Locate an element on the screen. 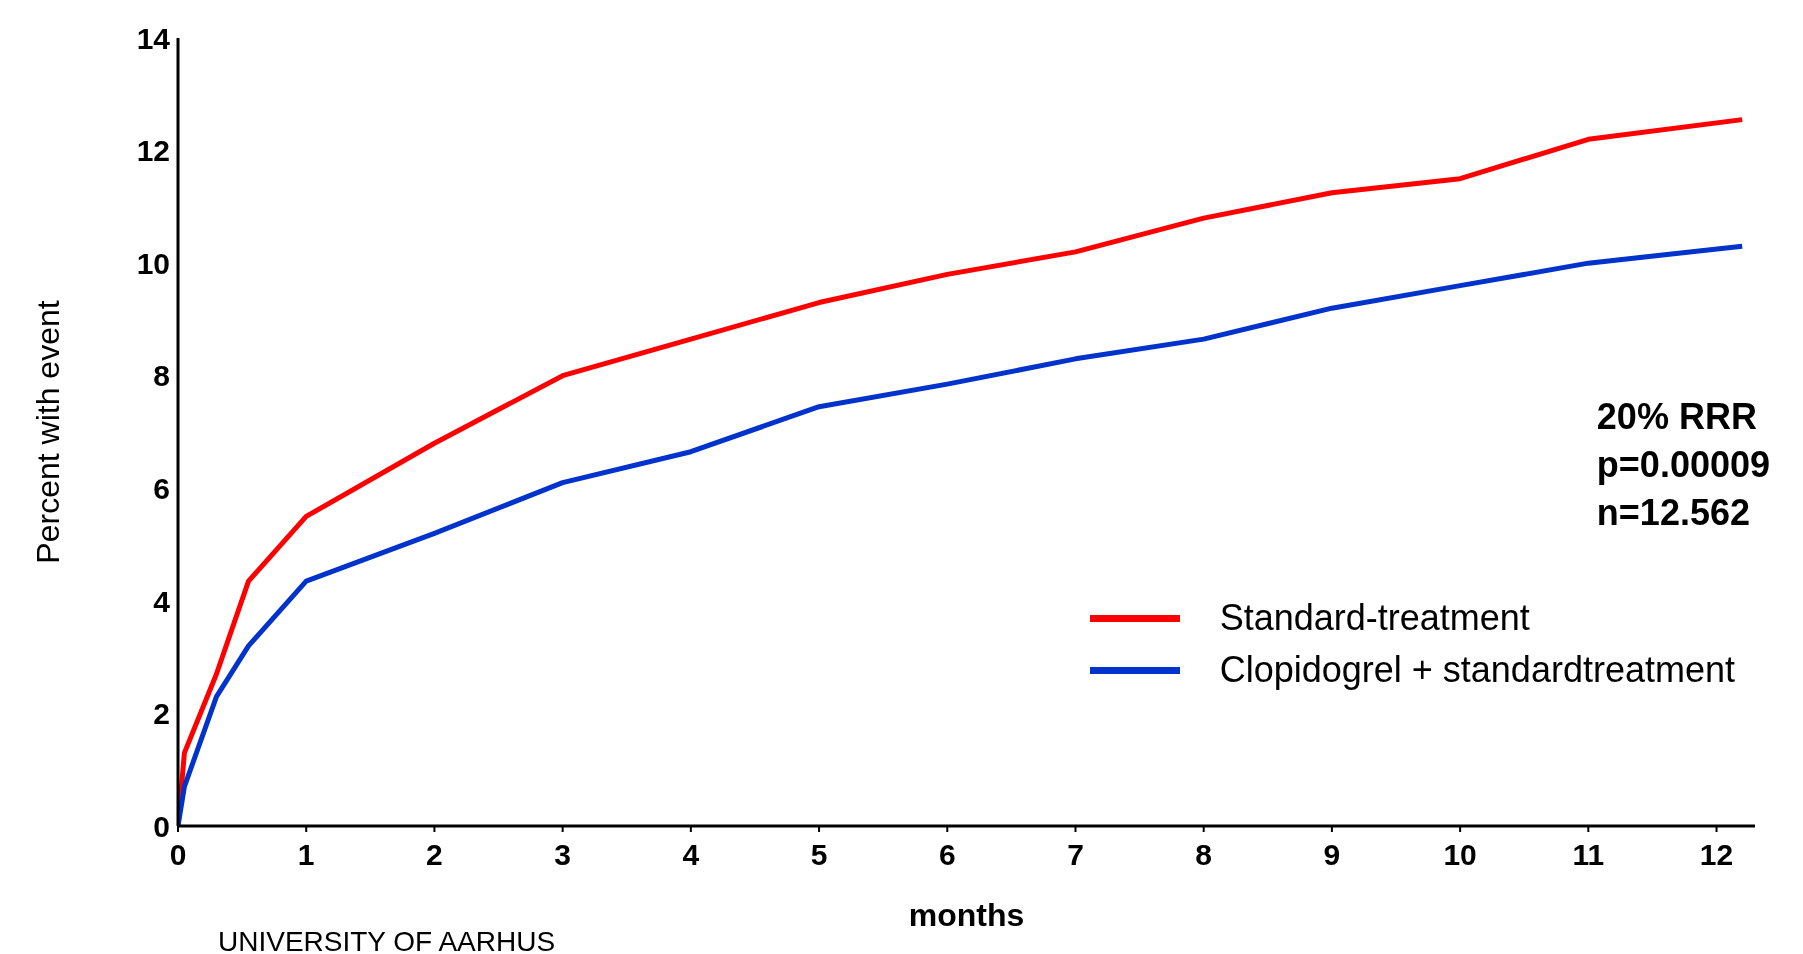  x-tick-label: 11 is located at coordinates (1588, 855).